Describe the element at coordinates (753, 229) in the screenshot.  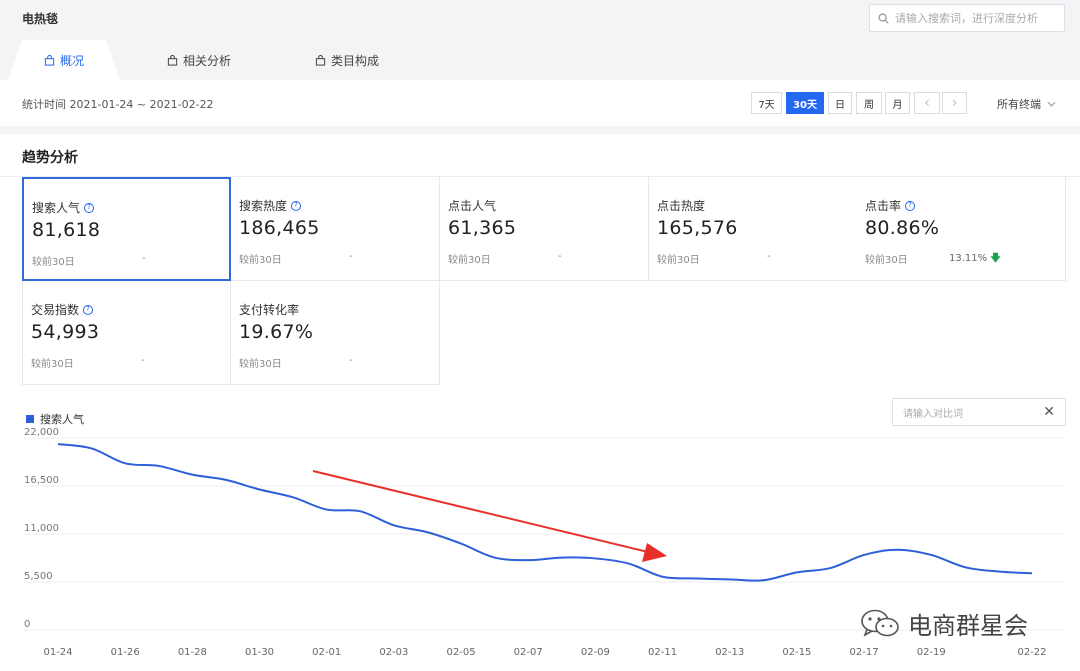
I see `metric-card-click-heat: 点击热度 165,576 较前30日 -` at that location.